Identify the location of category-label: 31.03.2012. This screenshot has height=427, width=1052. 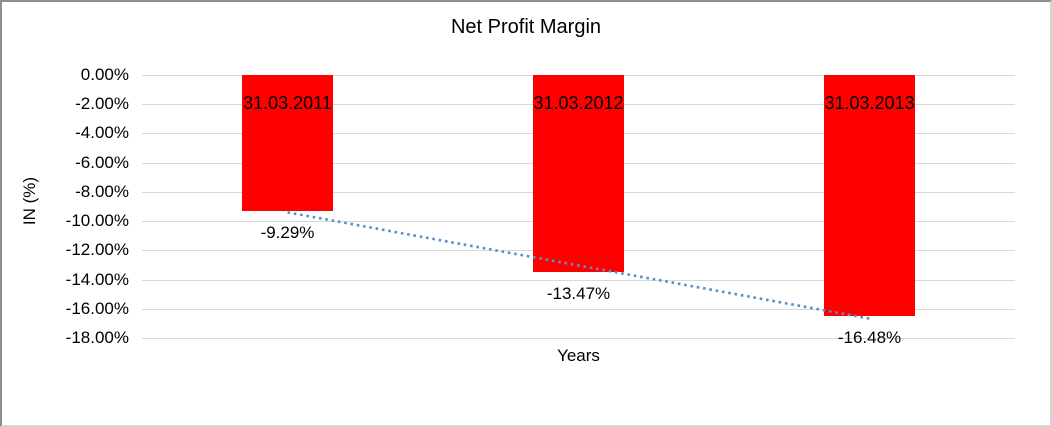
(578, 103).